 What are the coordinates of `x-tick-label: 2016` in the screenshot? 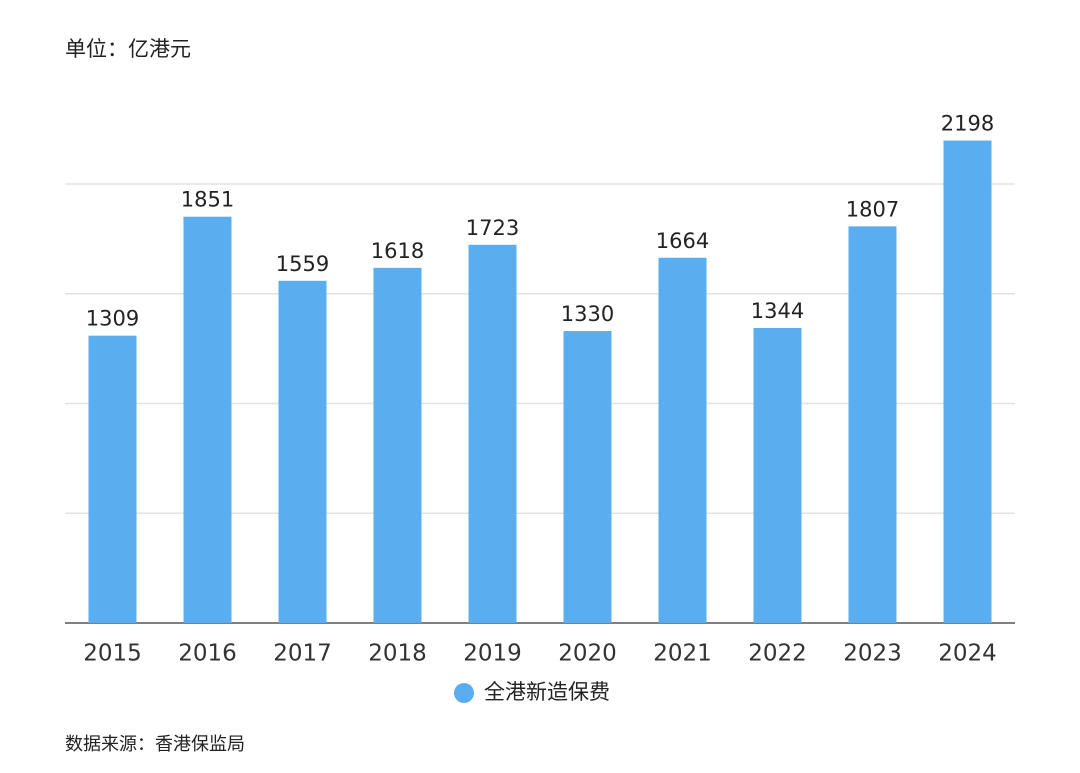 It's located at (207, 654).